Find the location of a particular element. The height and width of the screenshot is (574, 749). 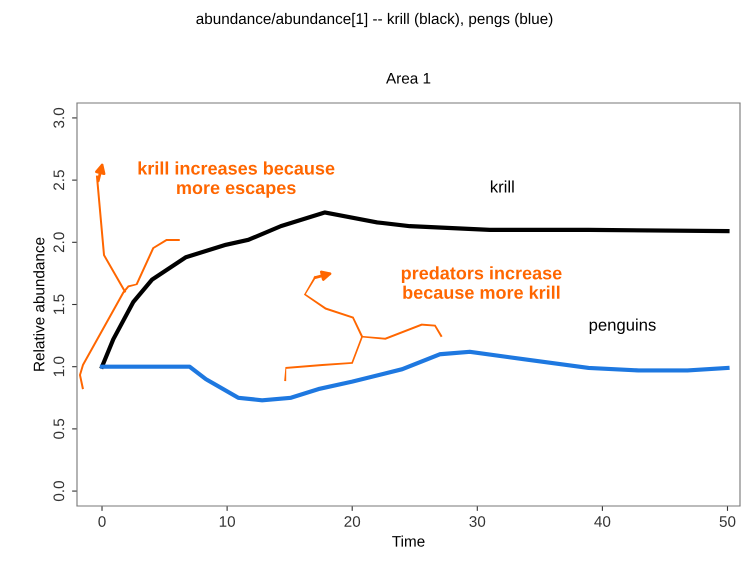

y-axis-title: Relative abundance is located at coordinates (38, 304).